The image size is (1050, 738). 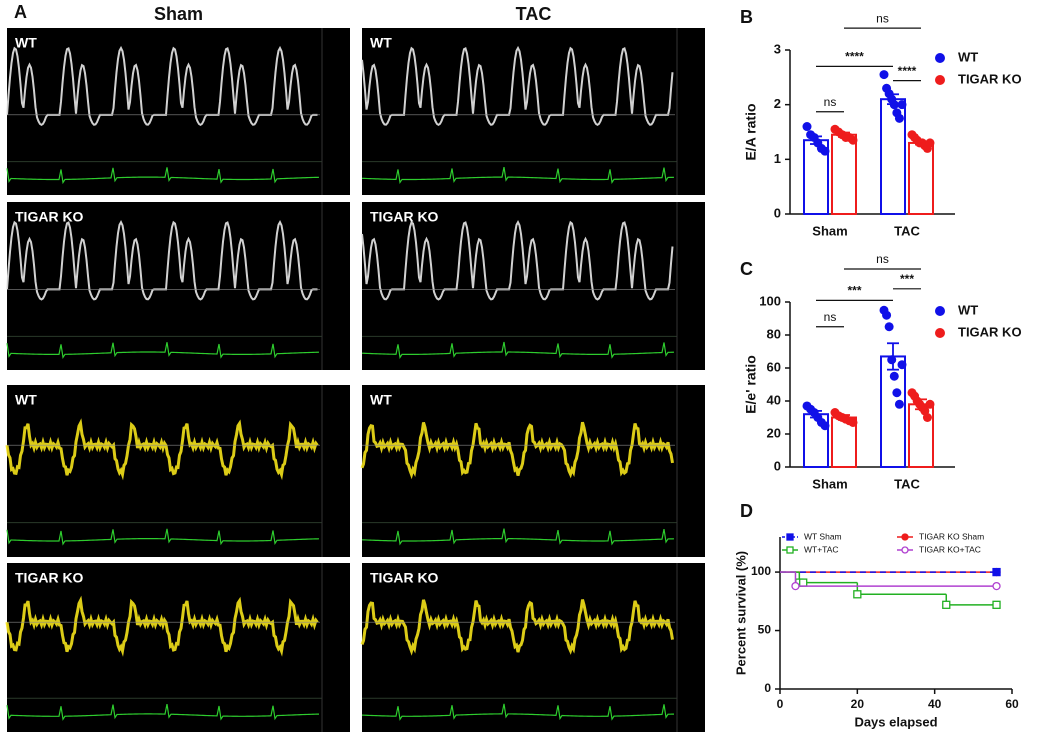 What do you see at coordinates (823, 536) in the screenshot?
I see `legend-label: WT Sham` at bounding box center [823, 536].